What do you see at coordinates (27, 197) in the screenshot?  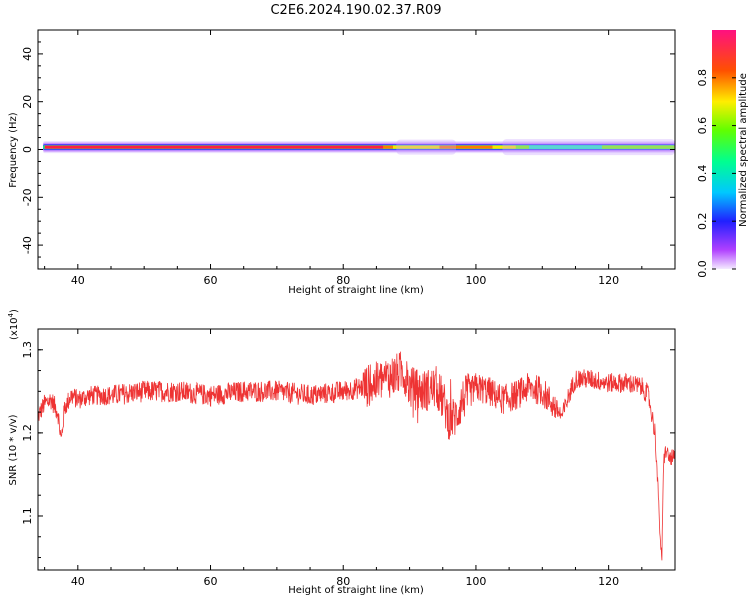 I see `spectrogram-y-tick-label: -20` at bounding box center [27, 197].